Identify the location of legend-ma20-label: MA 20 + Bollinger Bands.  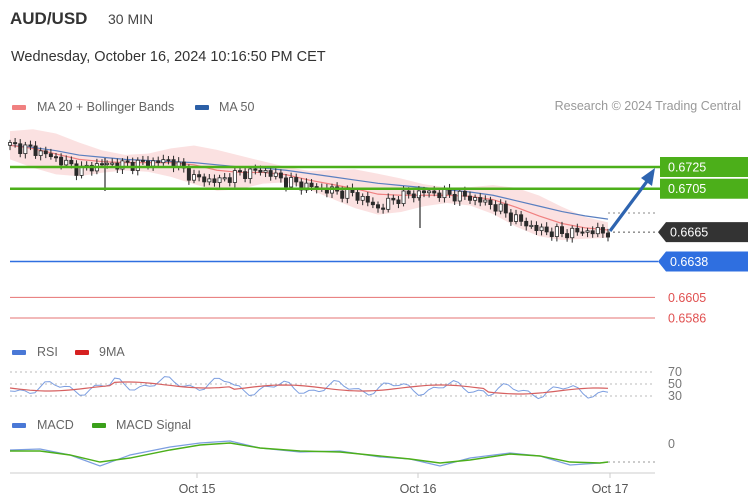
(106, 107).